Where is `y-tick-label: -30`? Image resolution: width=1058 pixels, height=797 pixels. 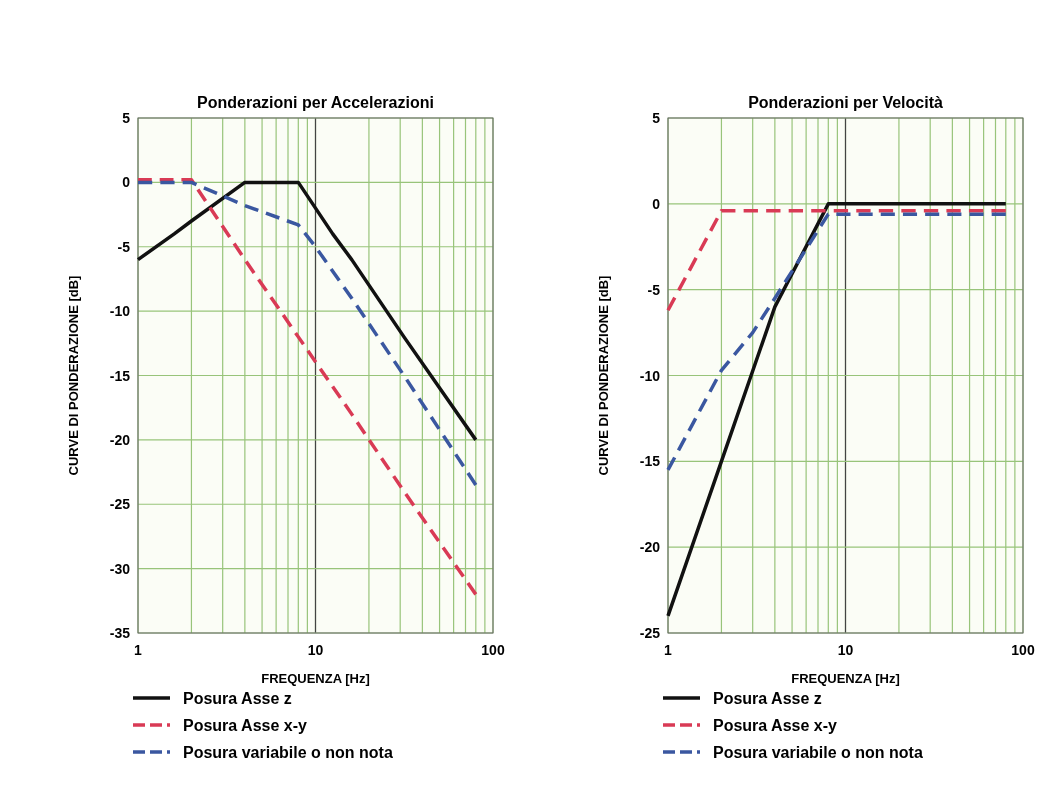
y-tick-label: -30 is located at coordinates (120, 568).